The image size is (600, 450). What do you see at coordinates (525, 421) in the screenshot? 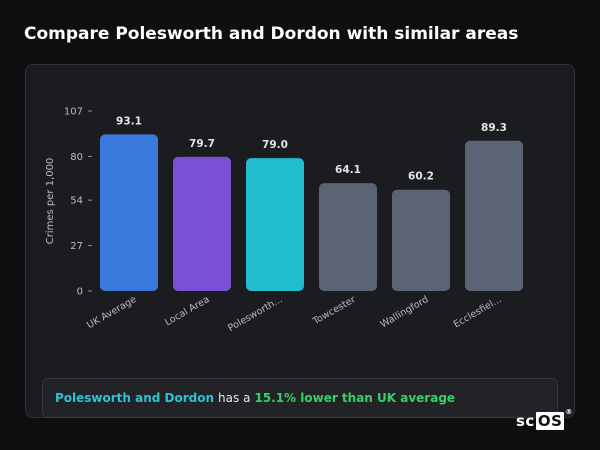
I see `brand-prefix: sc` at bounding box center [525, 421].